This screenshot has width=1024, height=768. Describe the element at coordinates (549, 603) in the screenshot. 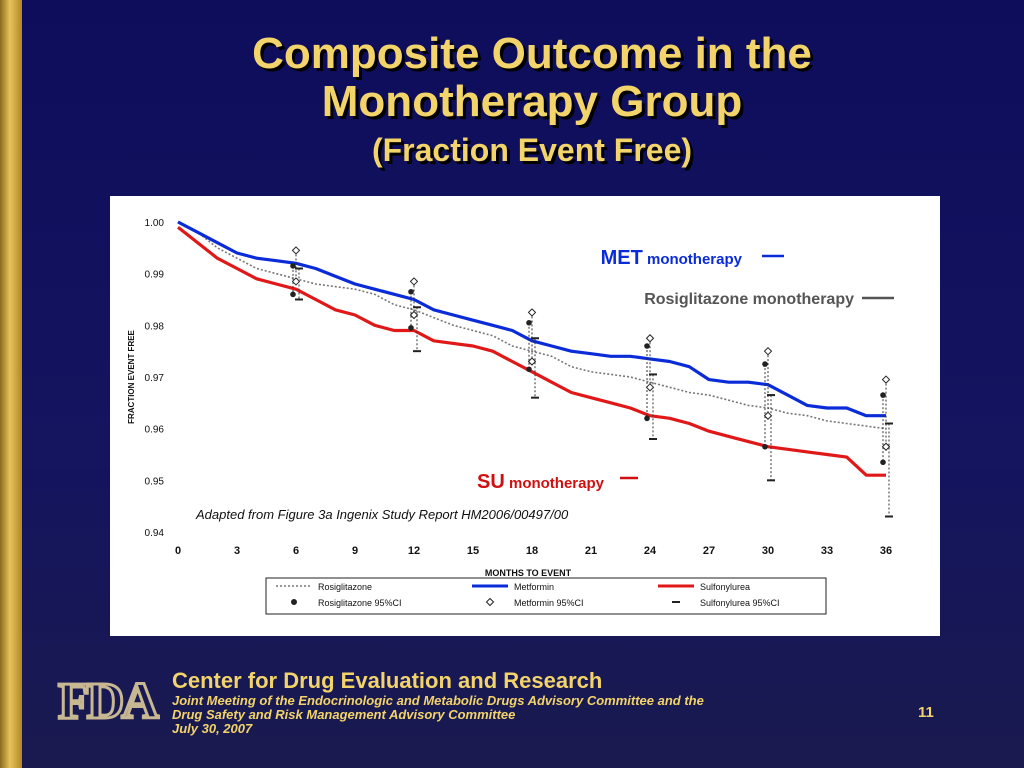

I see `legend-label: Metformin 95%CI` at that location.